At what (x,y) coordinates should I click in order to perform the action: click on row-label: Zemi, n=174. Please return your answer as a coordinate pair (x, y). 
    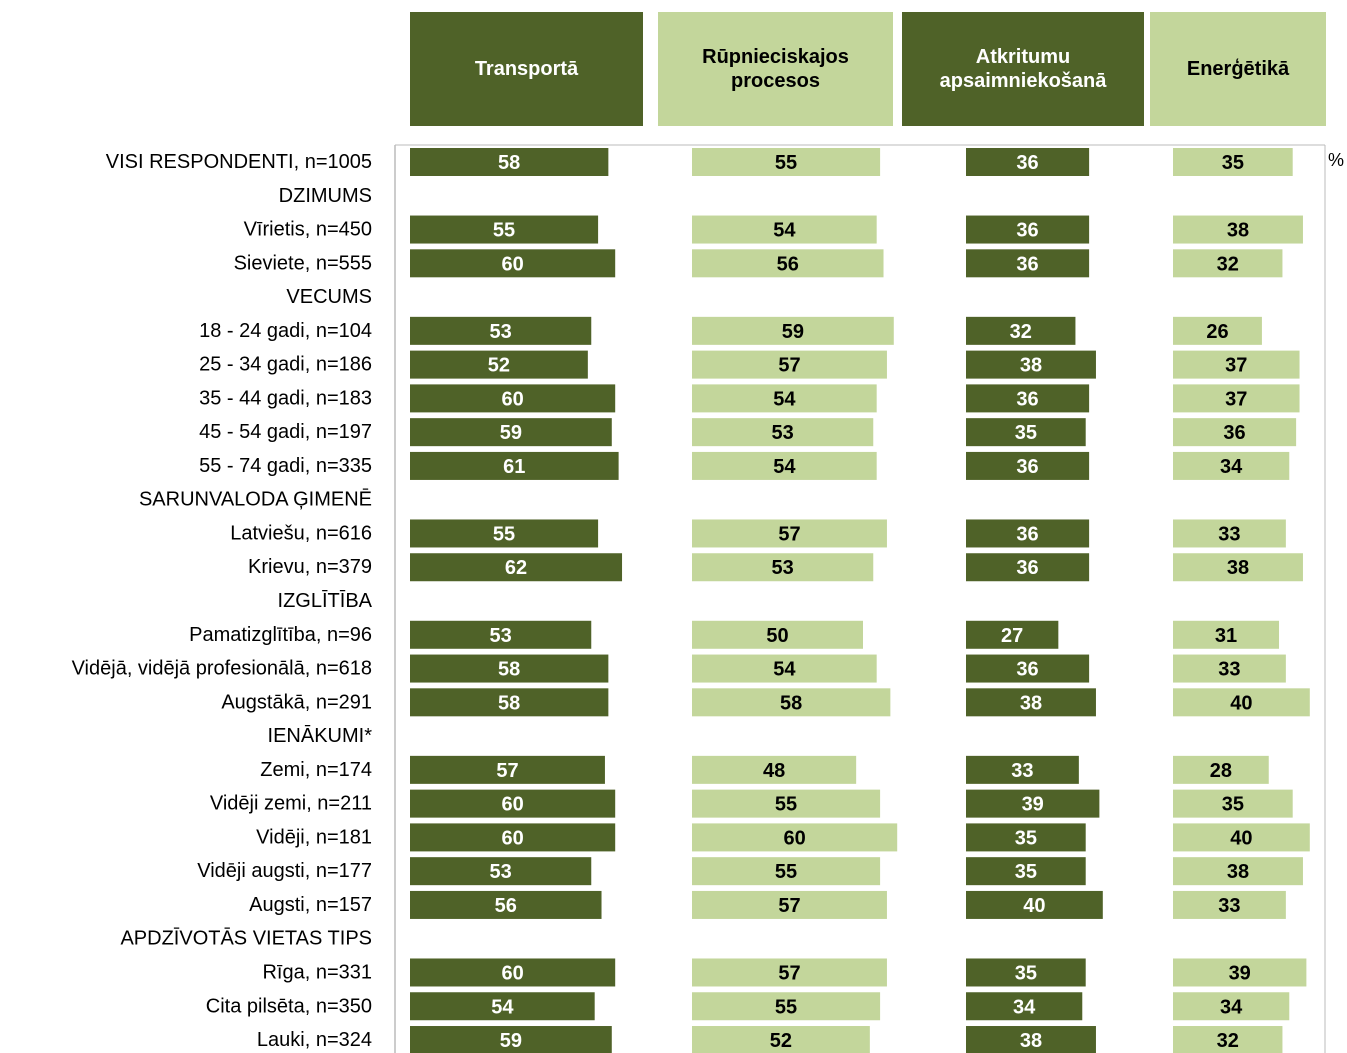
    Looking at the image, I should click on (316, 770).